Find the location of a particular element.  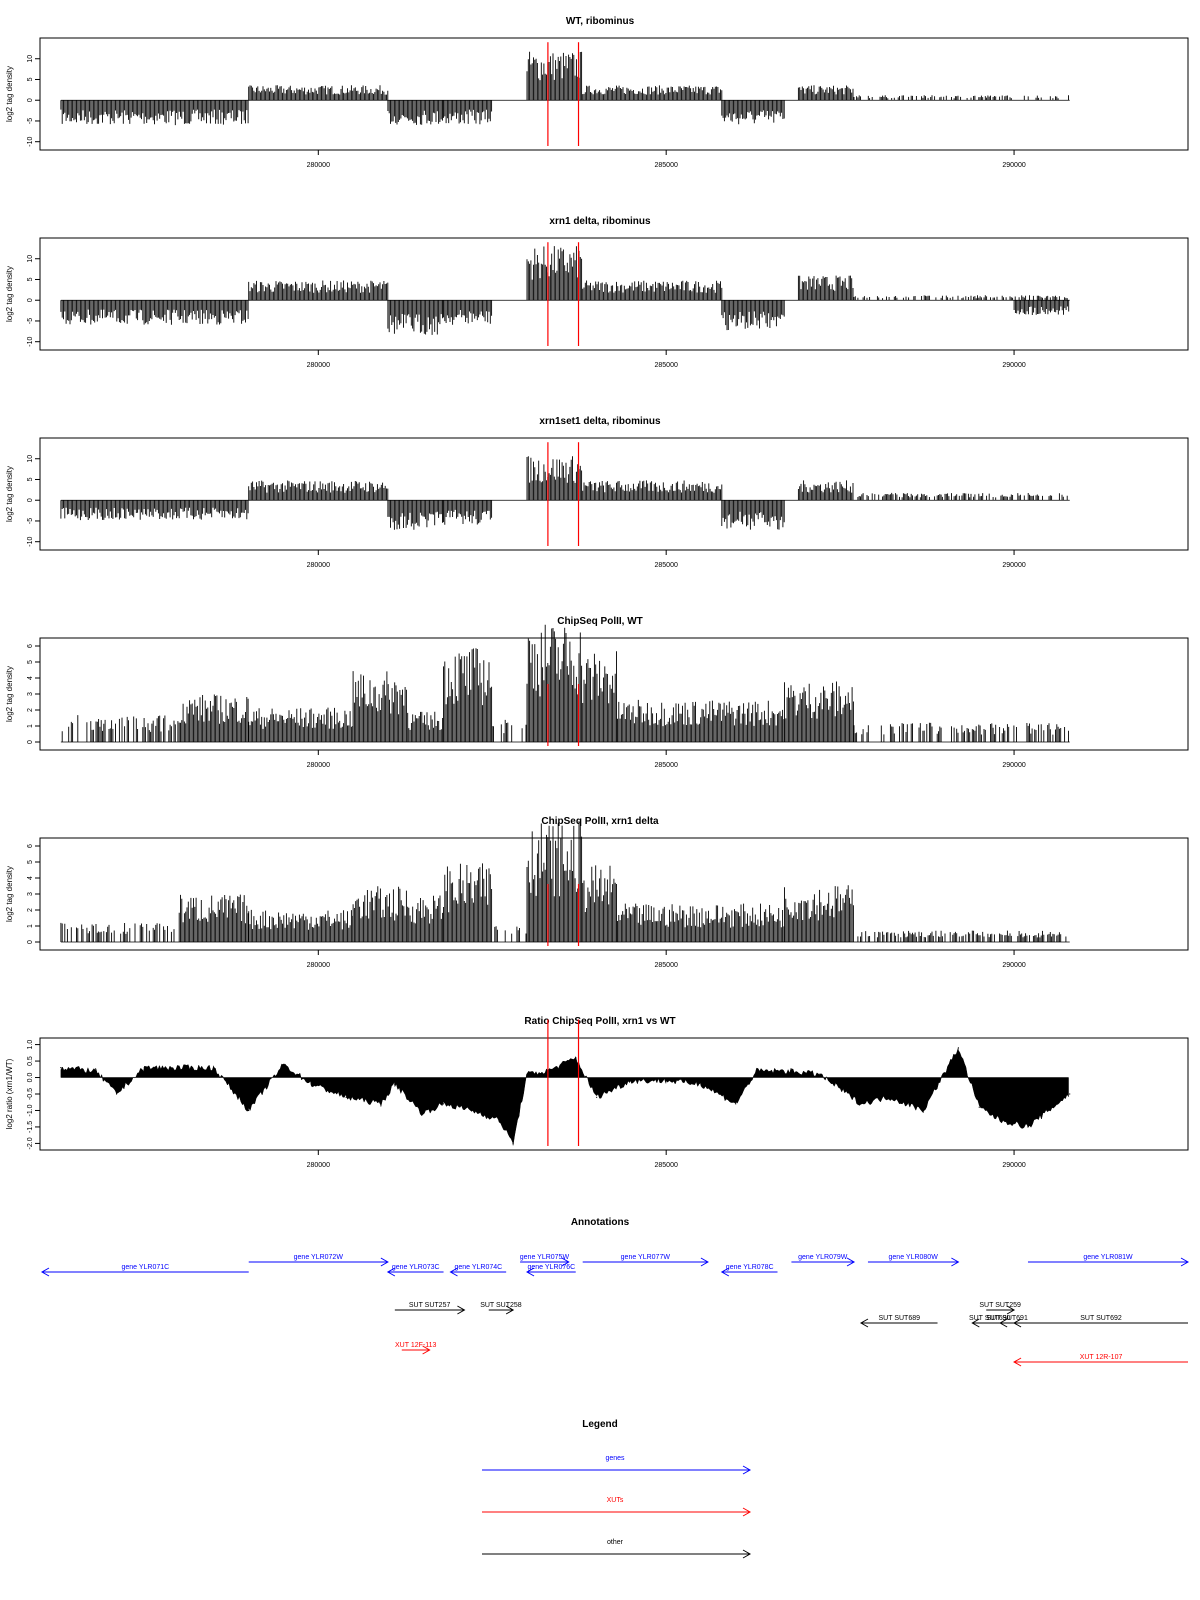

feature-label: gene YLR079W is located at coordinates (823, 1257).